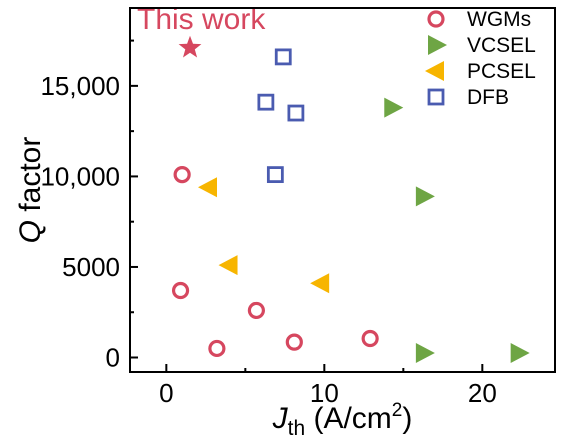 This screenshot has width=576, height=441. Describe the element at coordinates (280, 418) in the screenshot. I see `x-title-symbol: J` at that location.